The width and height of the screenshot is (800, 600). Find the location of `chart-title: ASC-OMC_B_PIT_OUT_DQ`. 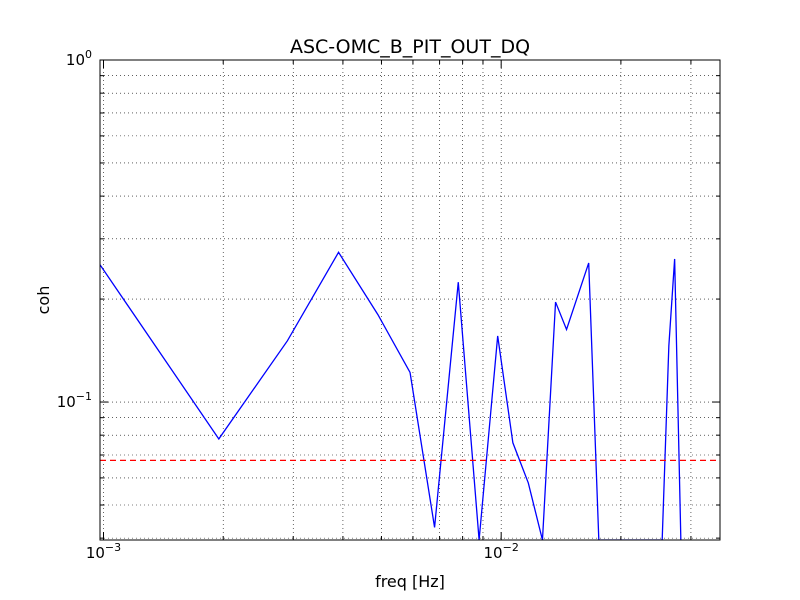

chart-title: ASC-OMC_B_PIT_OUT_DQ is located at coordinates (410, 47).